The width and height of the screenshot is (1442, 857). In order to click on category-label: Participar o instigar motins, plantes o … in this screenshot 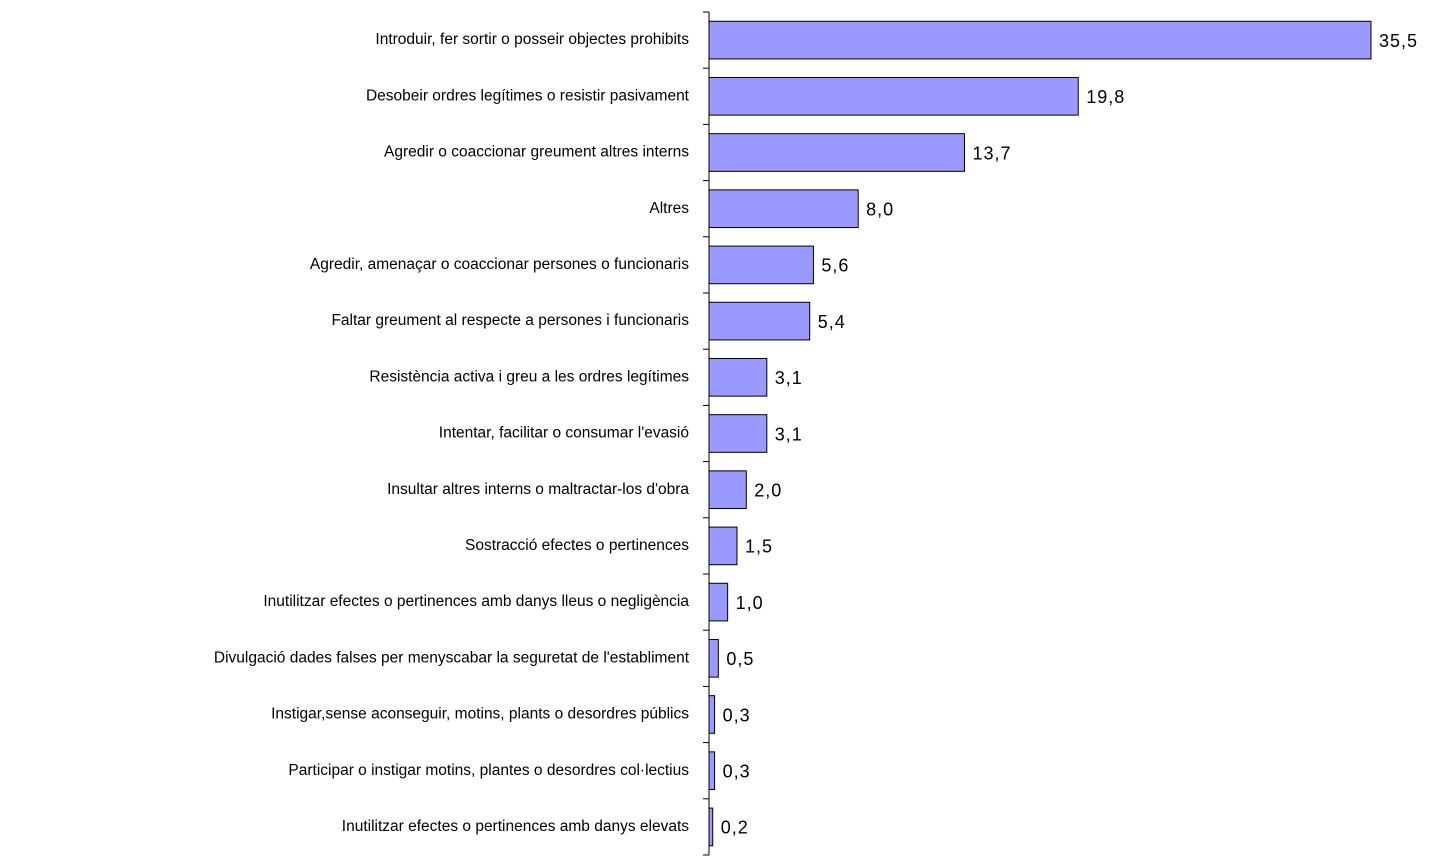, I will do `click(488, 770)`.